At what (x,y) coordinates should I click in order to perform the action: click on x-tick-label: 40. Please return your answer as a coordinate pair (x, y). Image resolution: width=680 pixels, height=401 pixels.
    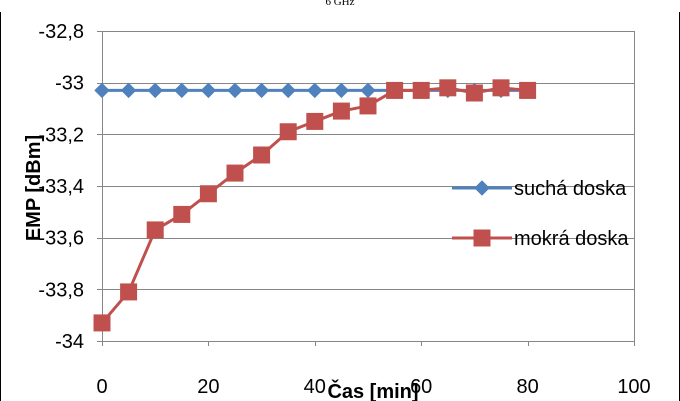
    Looking at the image, I should click on (315, 387).